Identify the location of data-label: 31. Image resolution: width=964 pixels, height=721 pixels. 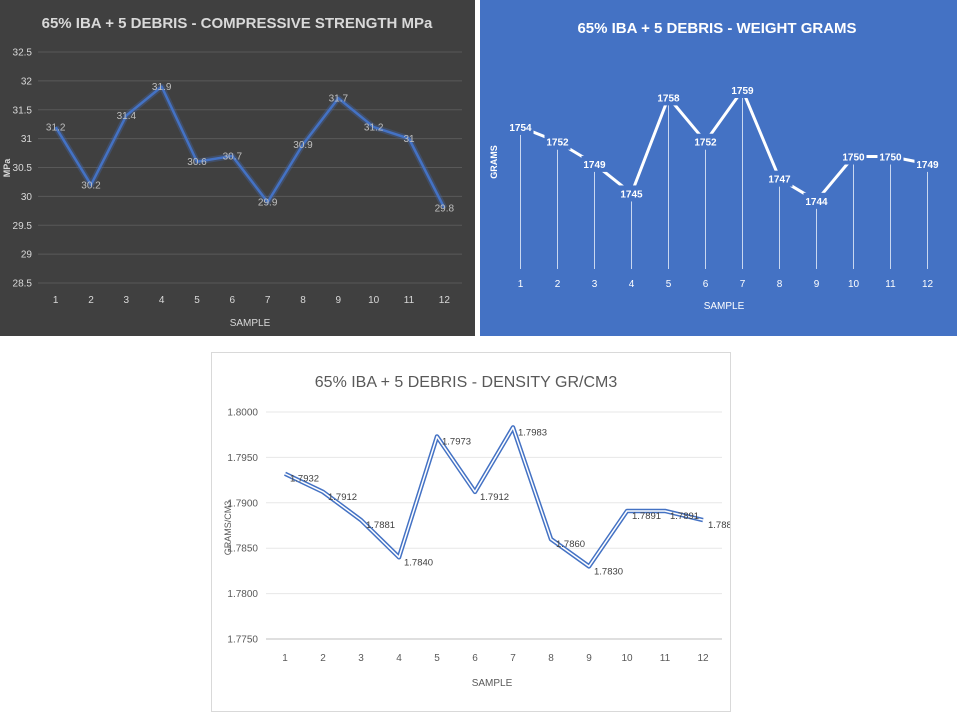
(409, 139).